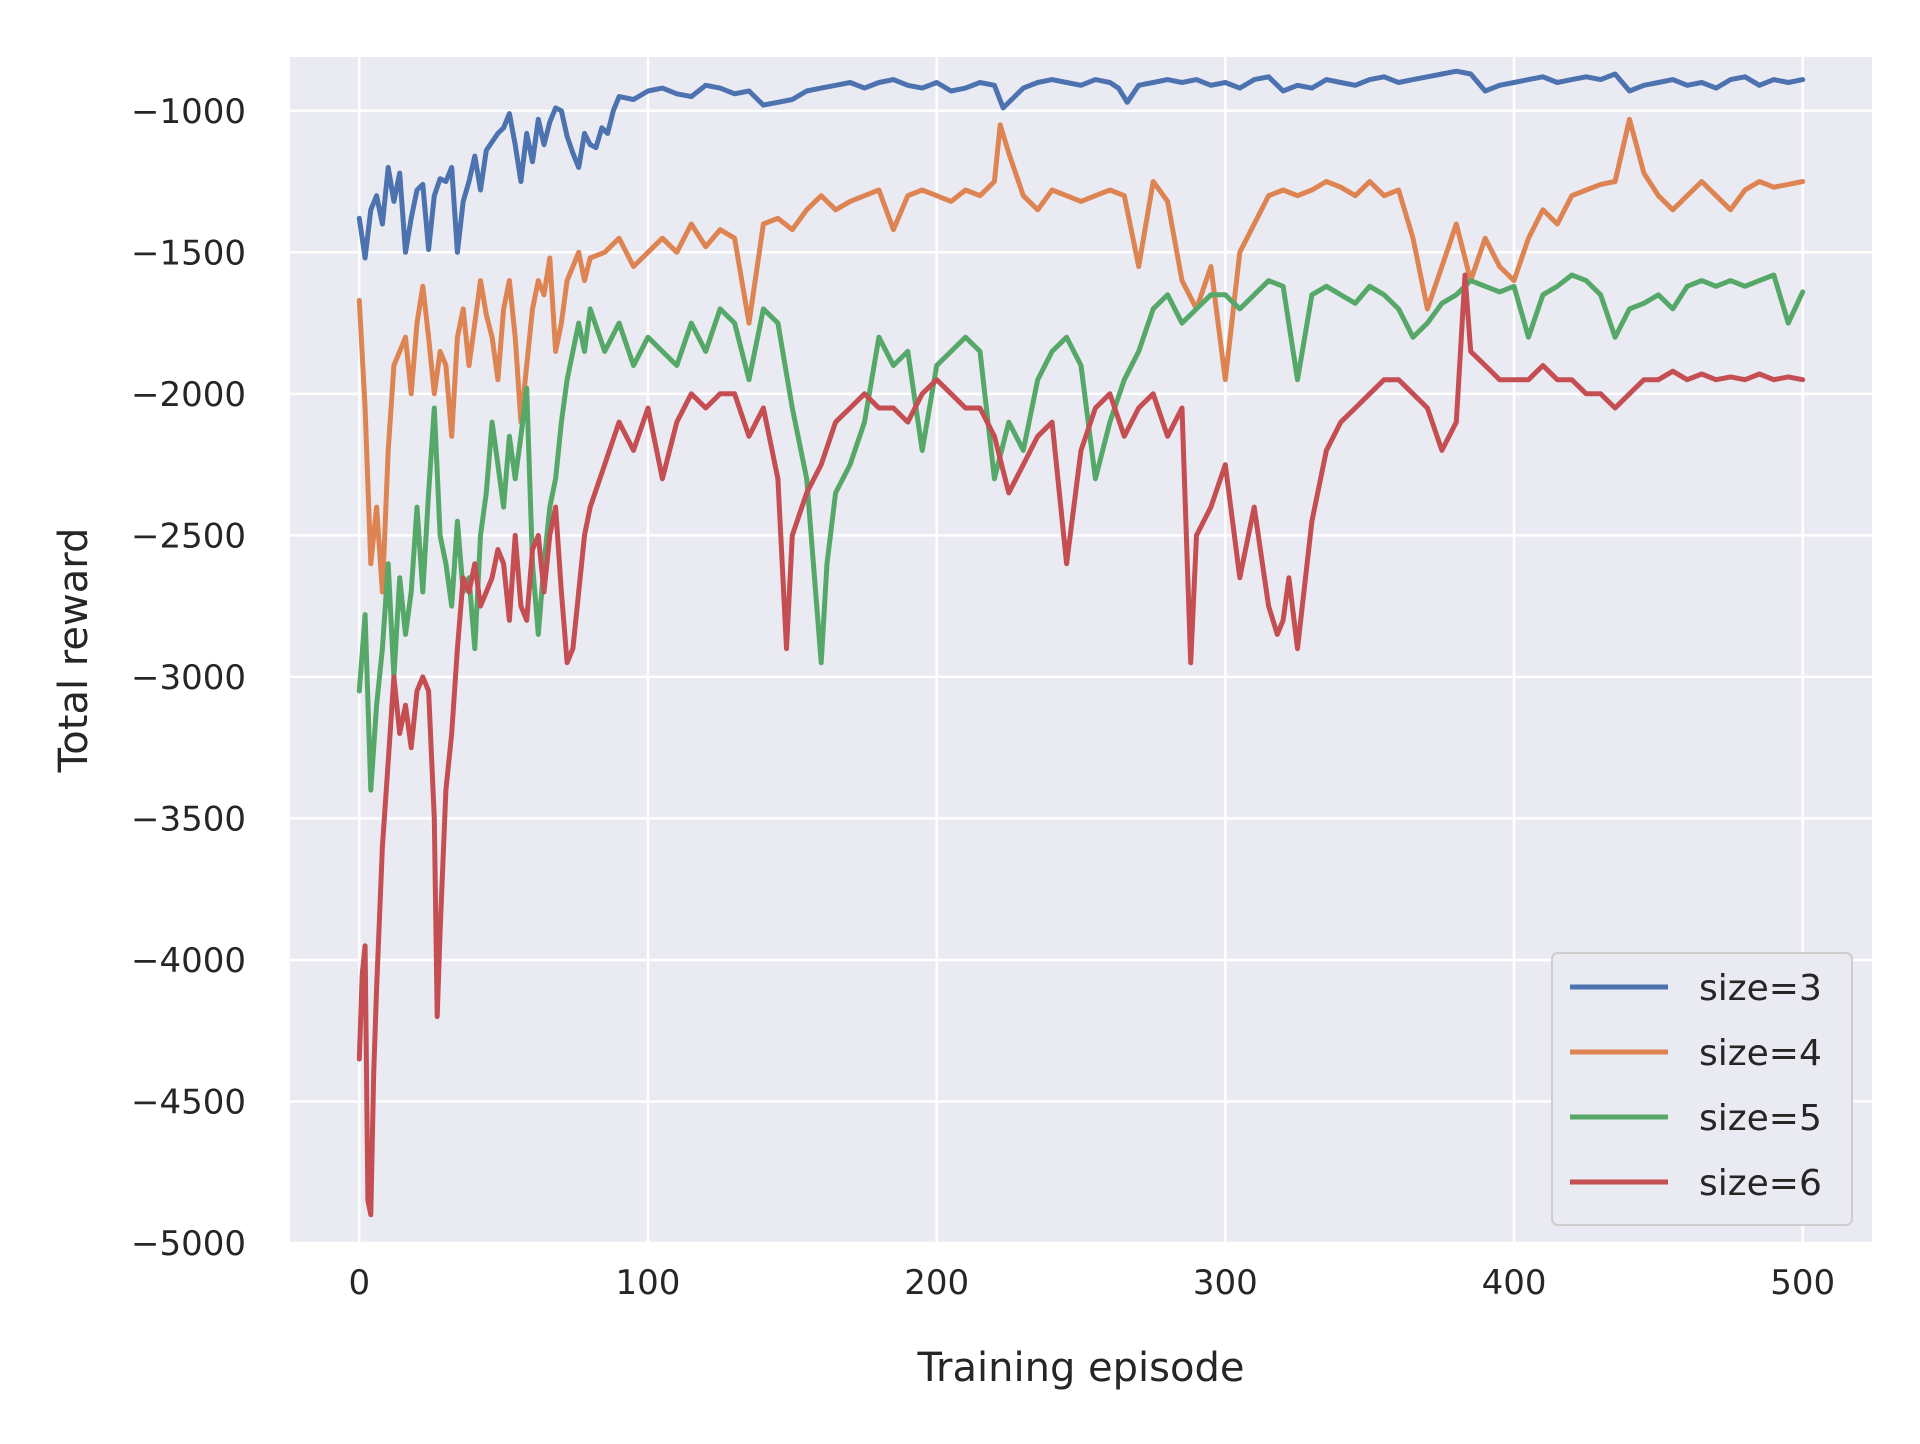 This screenshot has width=1920, height=1444. What do you see at coordinates (188, 536) in the screenshot?
I see `y-tick-label: −2500` at bounding box center [188, 536].